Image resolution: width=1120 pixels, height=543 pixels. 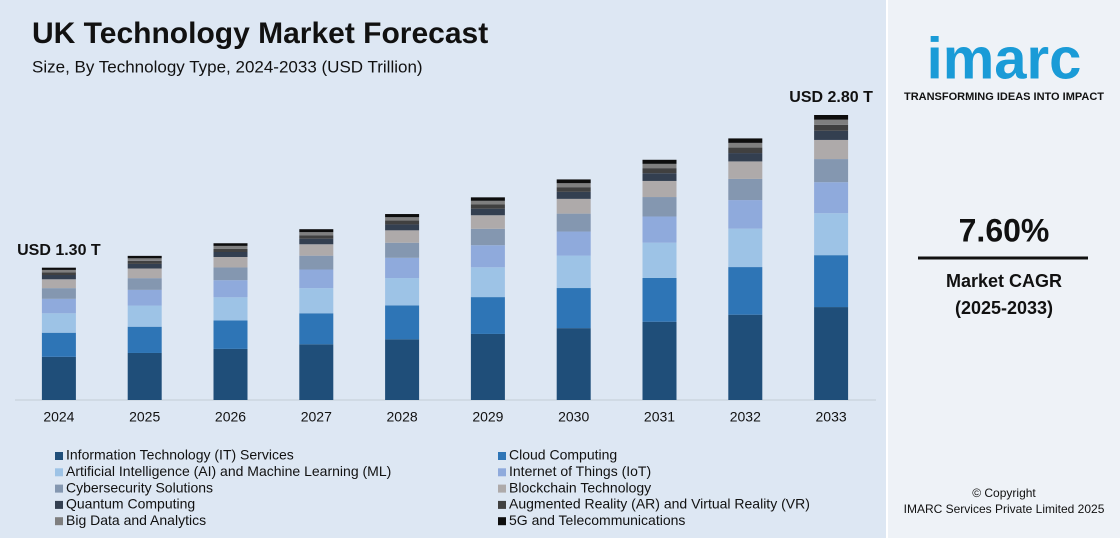 What do you see at coordinates (180, 455) in the screenshot?
I see `legend-label: Information Technology (IT) Services` at bounding box center [180, 455].